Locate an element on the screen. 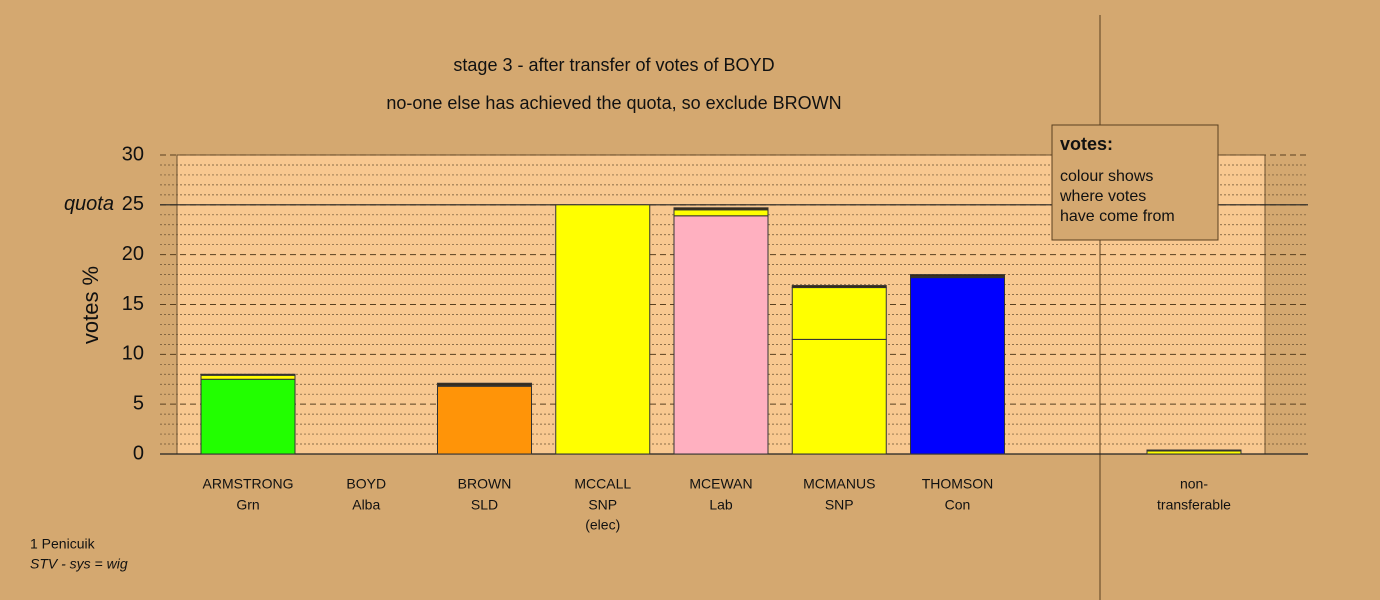 The image size is (1380, 600). x-tick-label: THOMSON is located at coordinates (958, 484).